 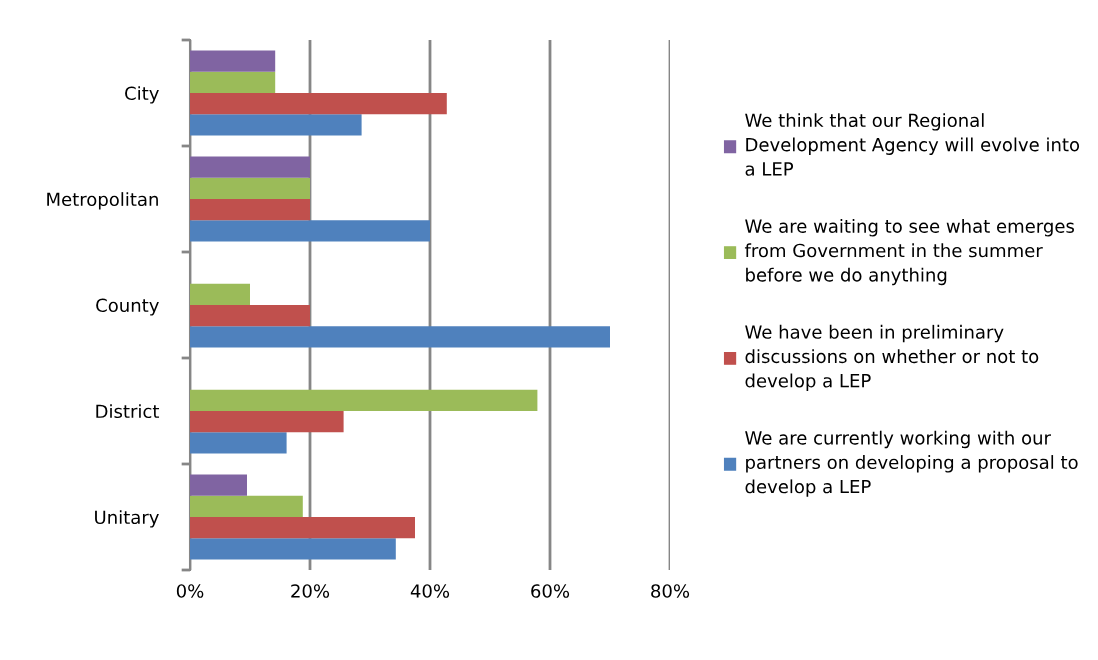 I want to click on x-tick-label: 20%, so click(x=310, y=591).